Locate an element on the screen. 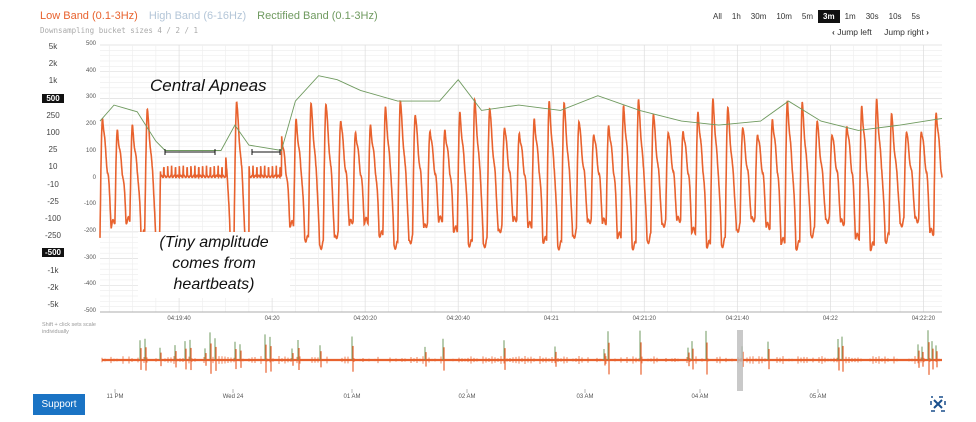  x-tick-label: 04:22:20 is located at coordinates (923, 319).